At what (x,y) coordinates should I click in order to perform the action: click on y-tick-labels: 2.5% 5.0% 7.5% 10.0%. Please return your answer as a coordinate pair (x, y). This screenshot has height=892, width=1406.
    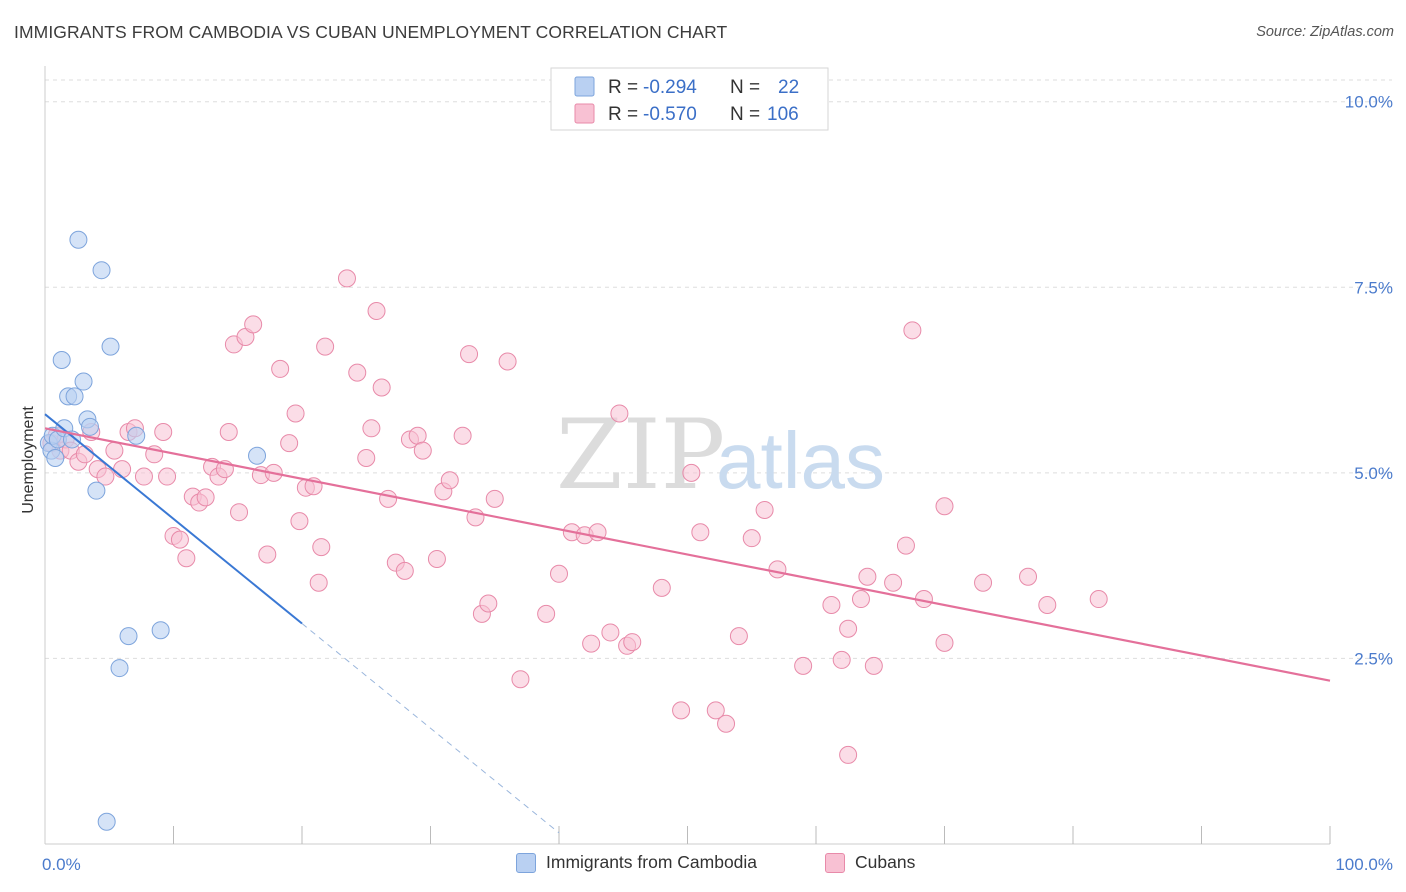
    Looking at the image, I should click on (1369, 381).